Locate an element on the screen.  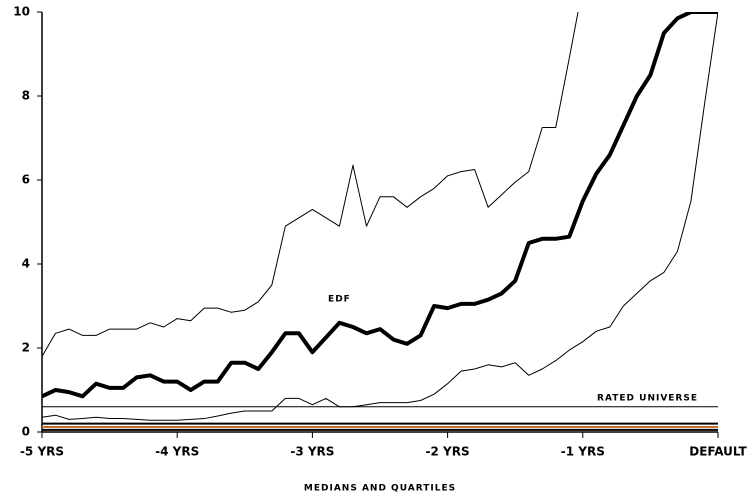
y-tick-label: 6 is located at coordinates (26, 180).